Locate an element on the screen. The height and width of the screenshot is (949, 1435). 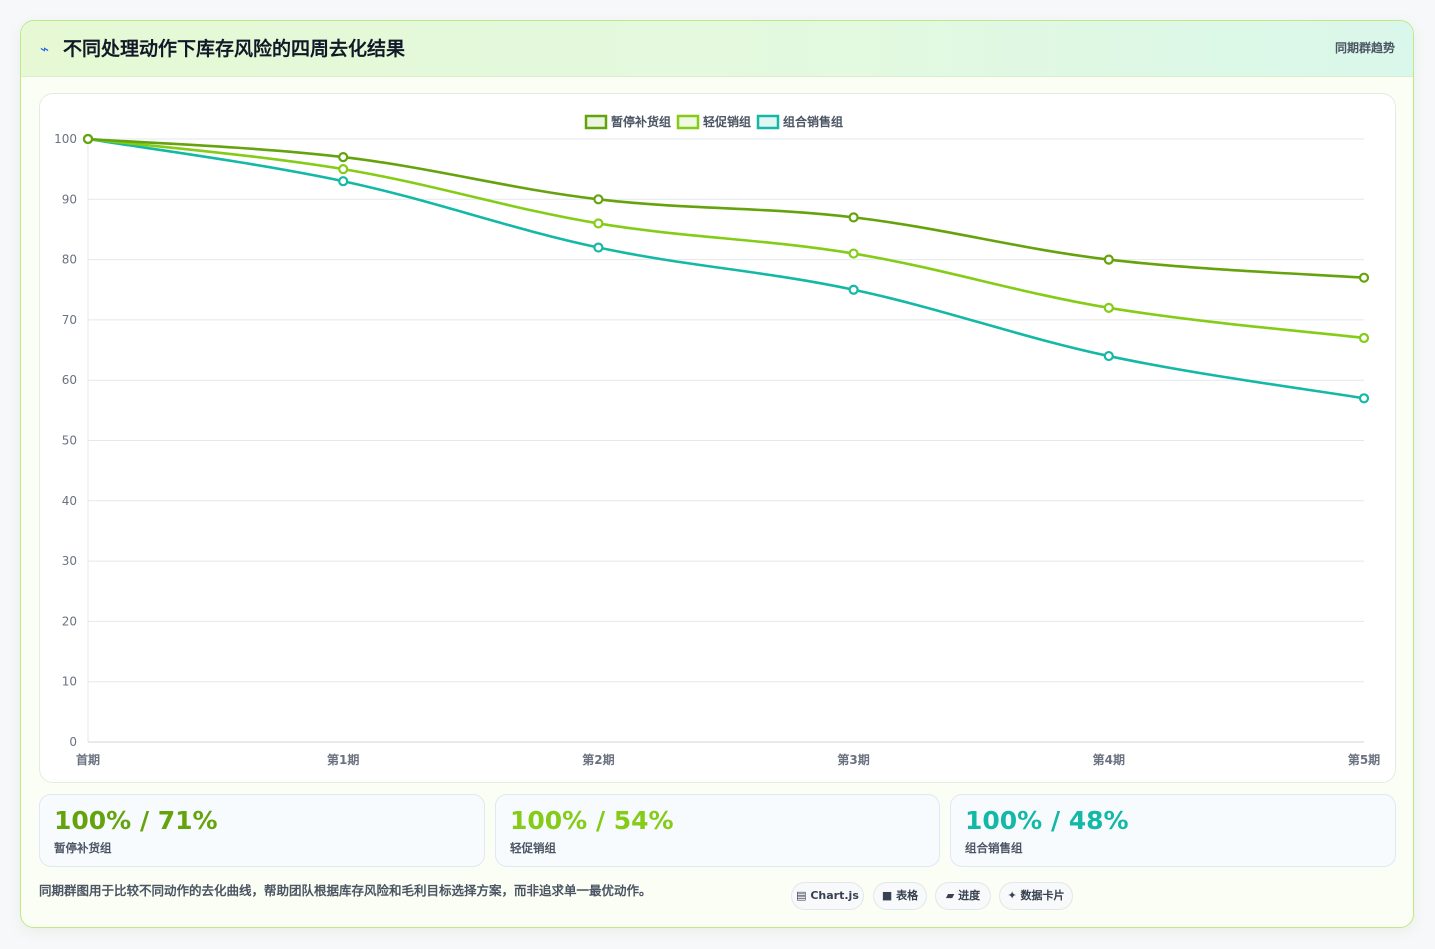
pill-label: 进度 is located at coordinates (969, 895).